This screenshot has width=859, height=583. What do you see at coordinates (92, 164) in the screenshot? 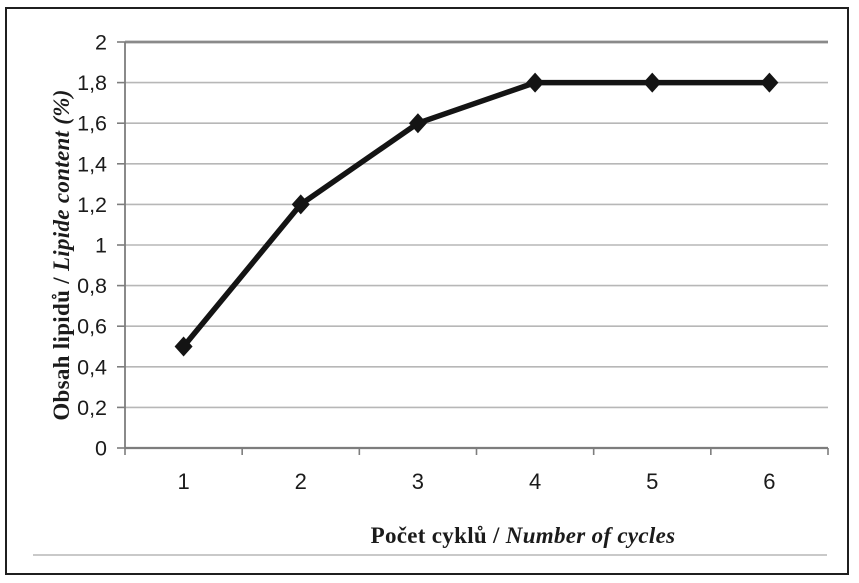
I see `y-tick-label: 1,4` at bounding box center [92, 164].